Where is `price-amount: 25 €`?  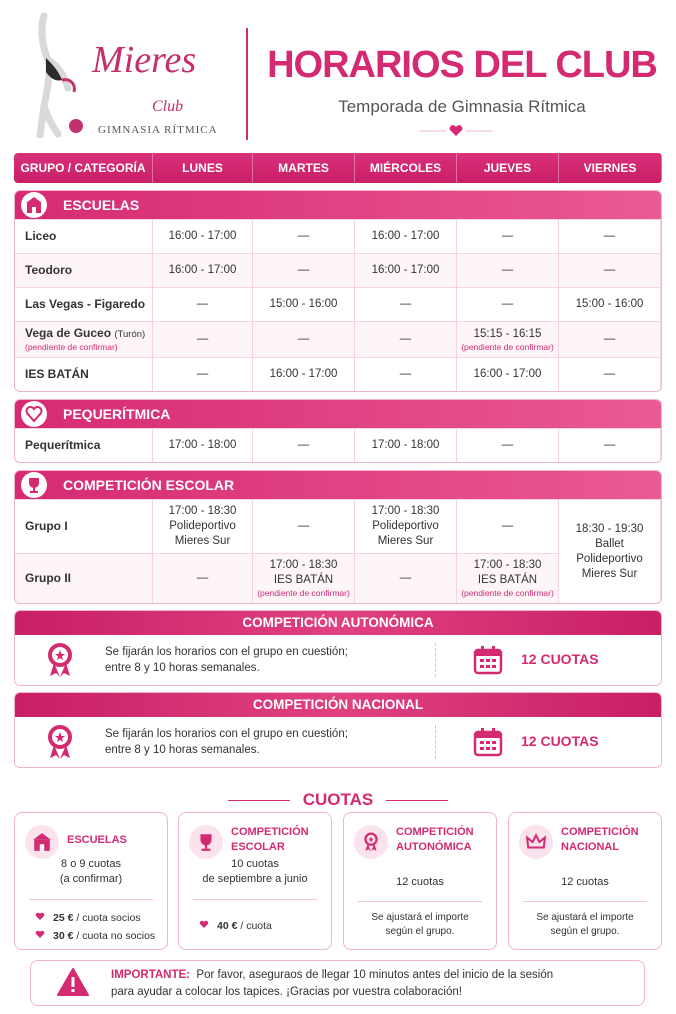 price-amount: 25 € is located at coordinates (63, 918).